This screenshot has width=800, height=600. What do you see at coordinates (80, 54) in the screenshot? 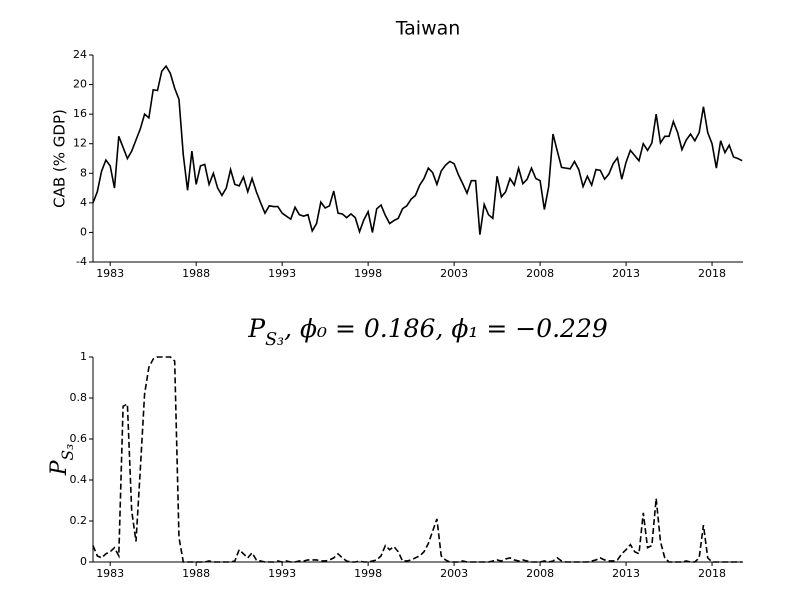
I see `y-tick-label: 24` at bounding box center [80, 54].